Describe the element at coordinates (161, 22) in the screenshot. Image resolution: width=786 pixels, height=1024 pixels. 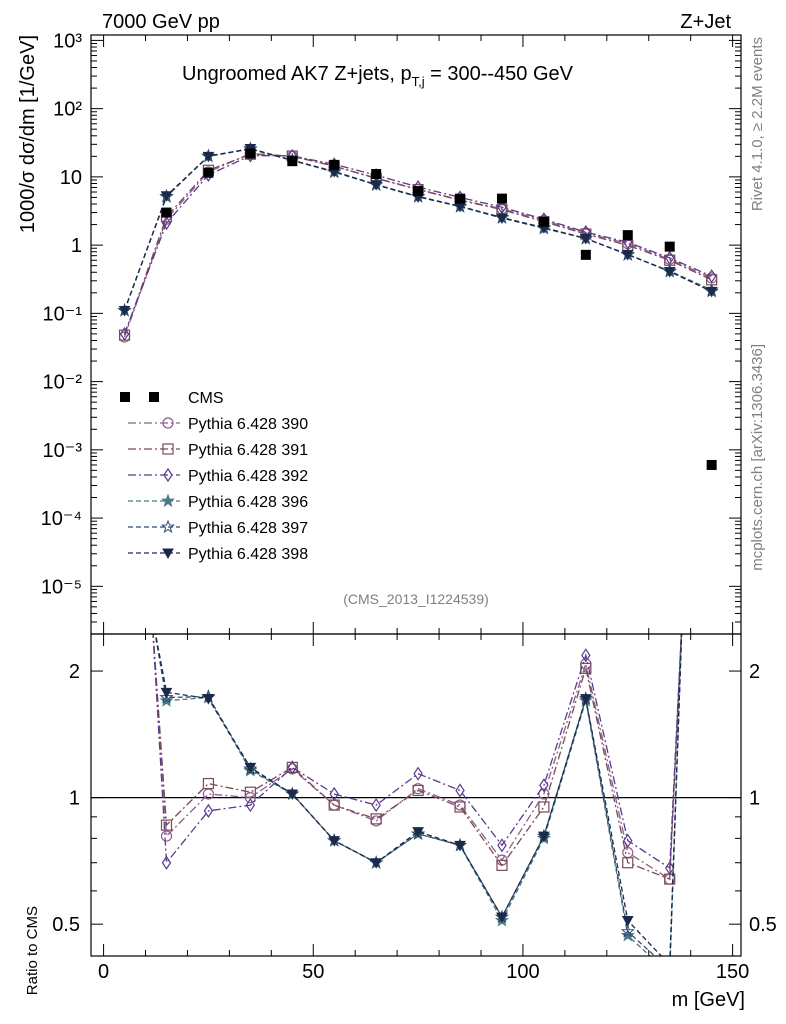
I see `header-left: 7000 GeV pp` at that location.